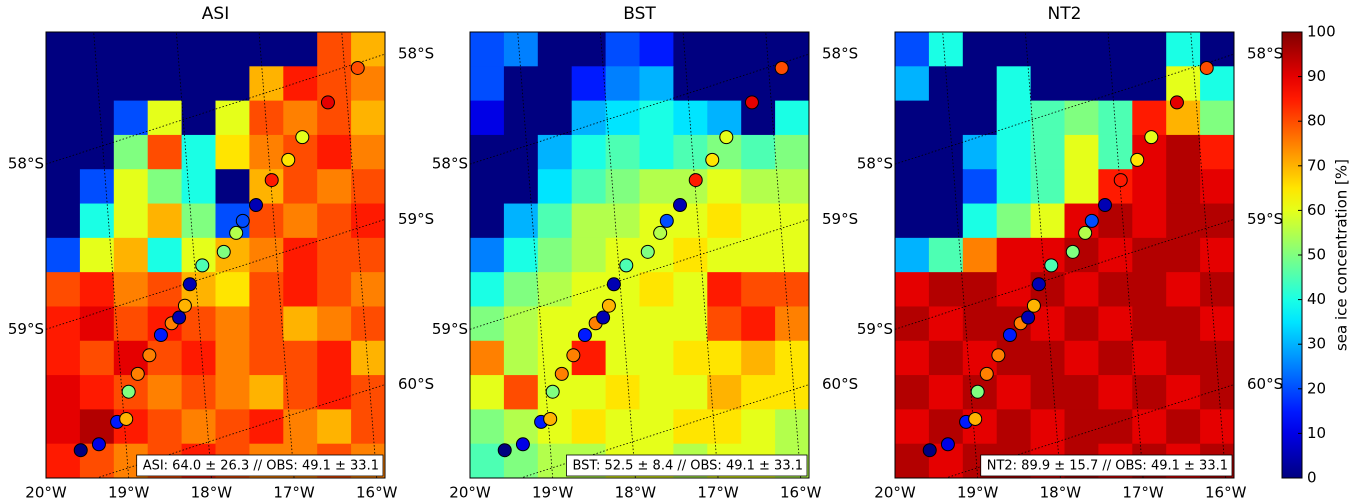 The width and height of the screenshot is (1364, 503). What do you see at coordinates (687, 465) in the screenshot?
I see `annotation-box` at bounding box center [687, 465].